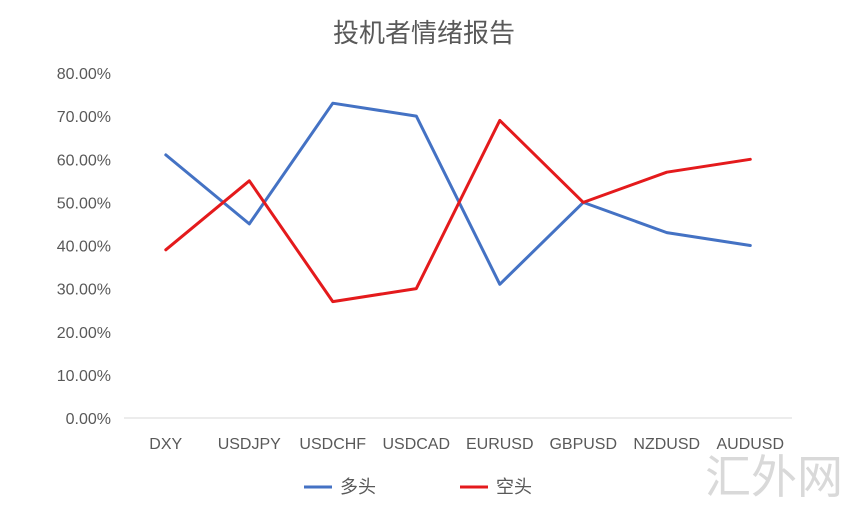 The image size is (864, 515). Describe the element at coordinates (332, 444) in the screenshot. I see `x-tick-label: USDCHF` at that location.